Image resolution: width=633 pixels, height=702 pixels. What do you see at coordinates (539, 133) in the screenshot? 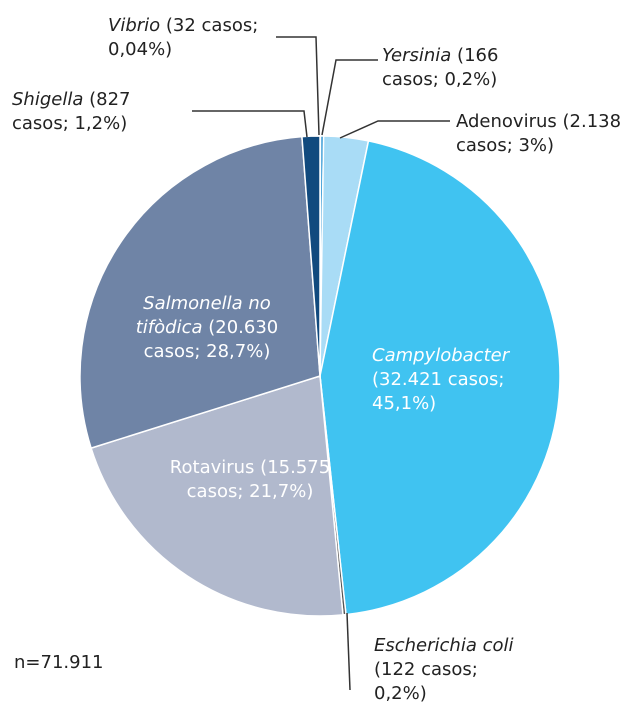
I see `value-label: (2.138 casos; 3%)` at bounding box center [539, 133].